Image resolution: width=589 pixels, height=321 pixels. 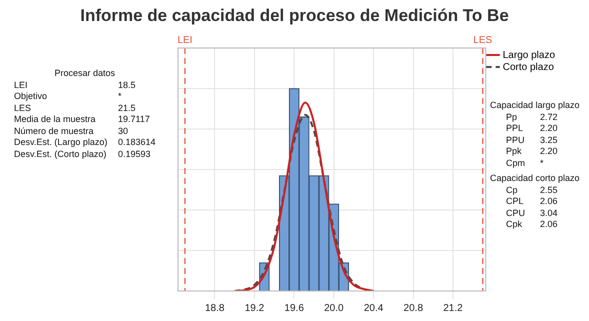 I want to click on x-tick-label: 18.8, so click(x=214, y=308).